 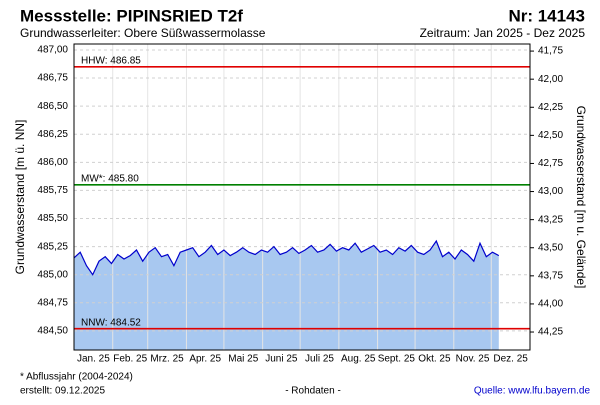 I want to click on station-number: Nr: 14143, so click(x=546, y=15).